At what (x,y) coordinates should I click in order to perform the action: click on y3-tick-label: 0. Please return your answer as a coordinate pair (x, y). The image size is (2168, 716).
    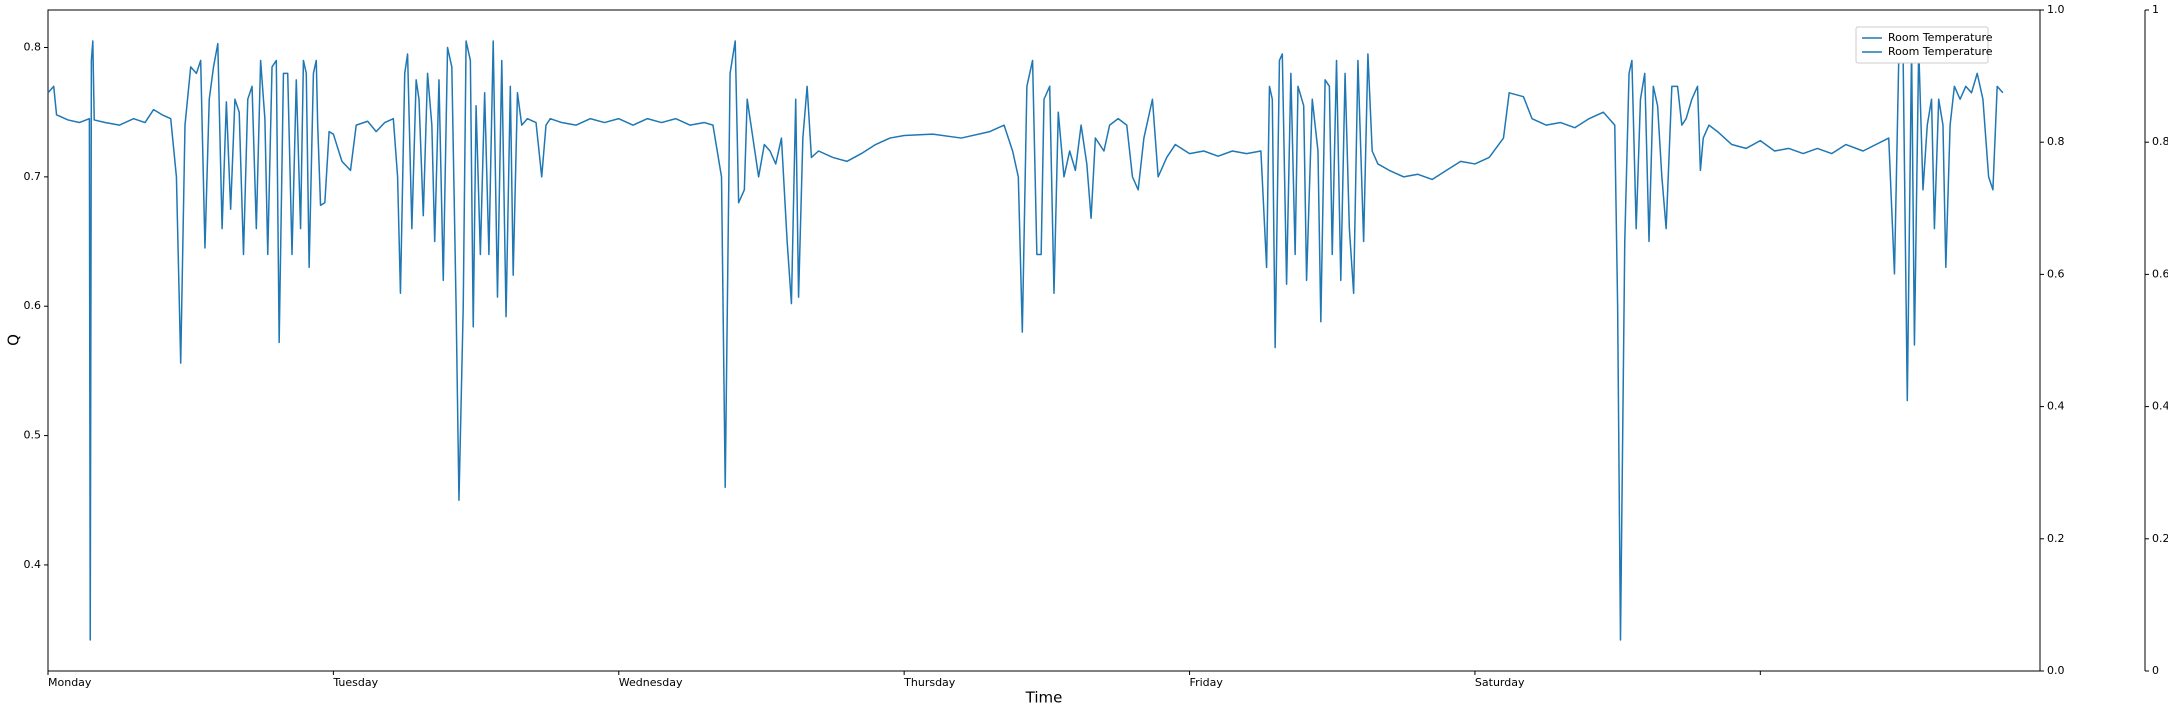
    Looking at the image, I should click on (2155, 670).